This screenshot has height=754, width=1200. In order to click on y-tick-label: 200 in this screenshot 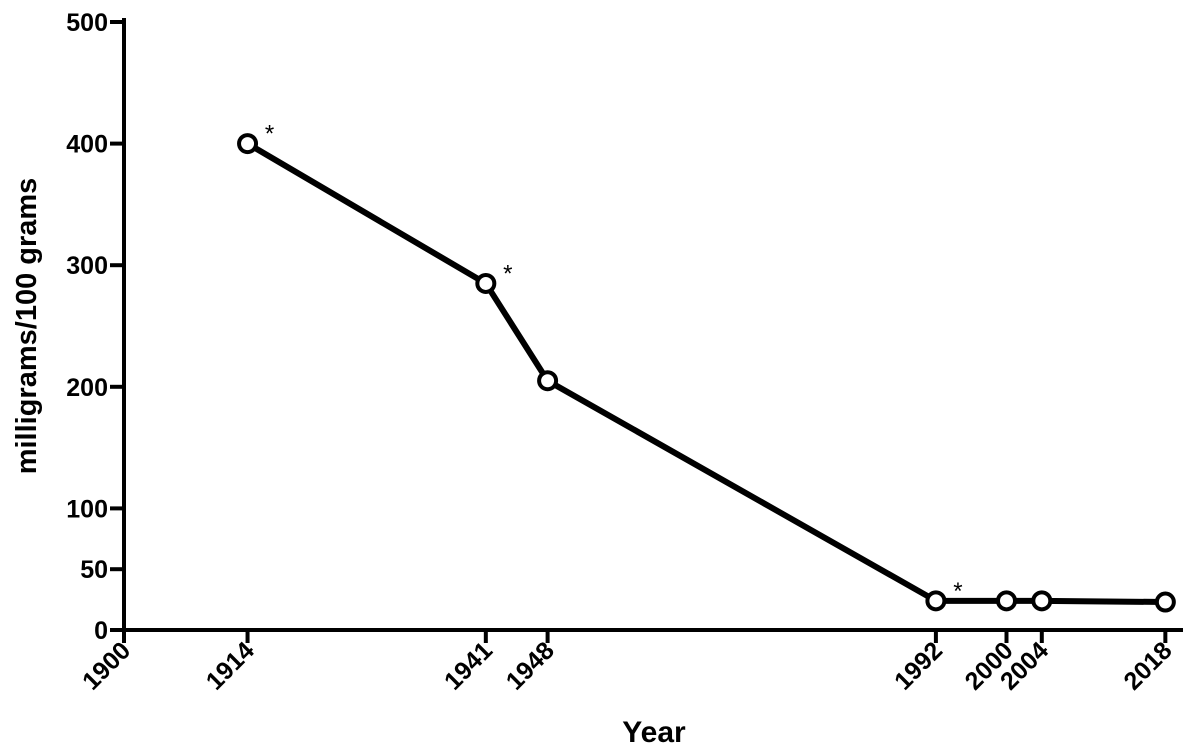, I will do `click(87, 388)`.